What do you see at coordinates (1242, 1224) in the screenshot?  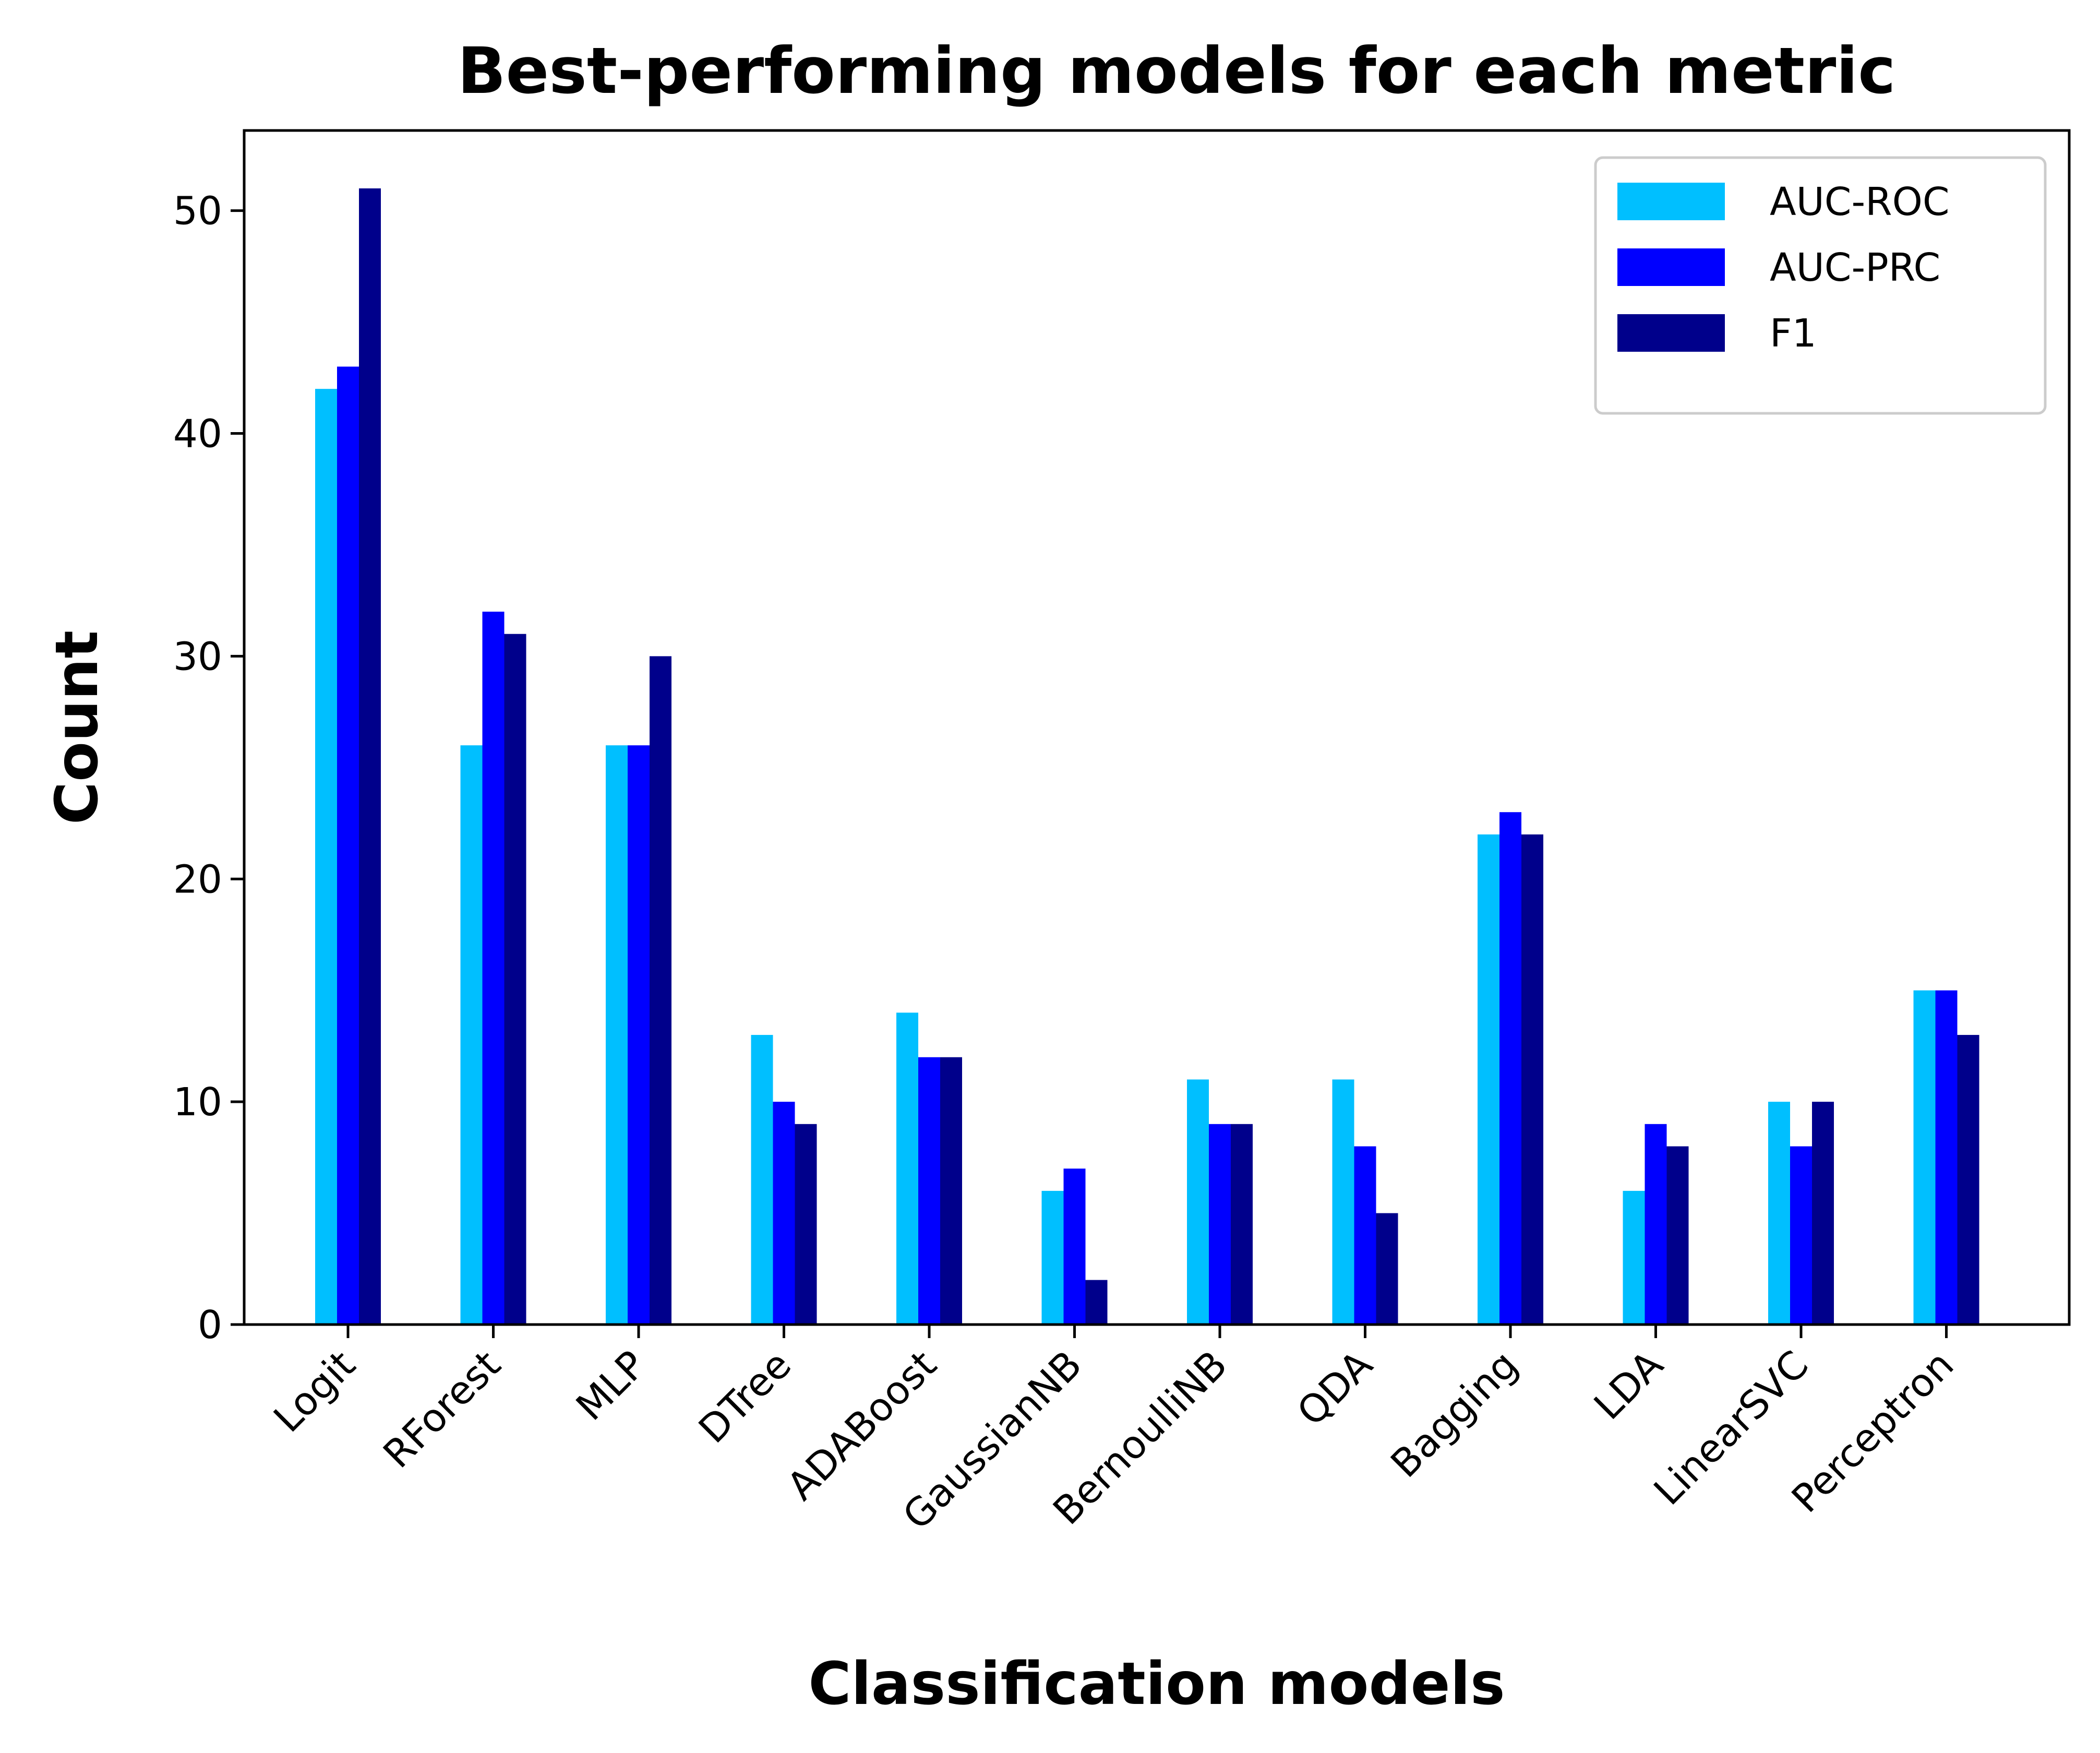 I see `bar-bernoullinb-f1` at bounding box center [1242, 1224].